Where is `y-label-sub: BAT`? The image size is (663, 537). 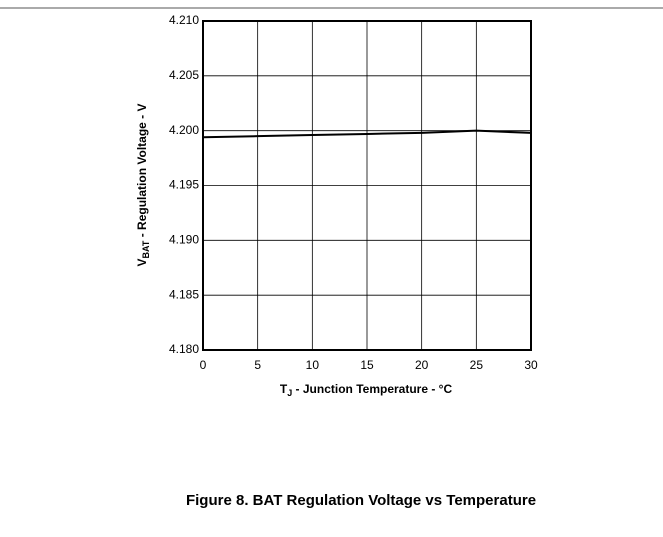 y-label-sub: BAT is located at coordinates (146, 249).